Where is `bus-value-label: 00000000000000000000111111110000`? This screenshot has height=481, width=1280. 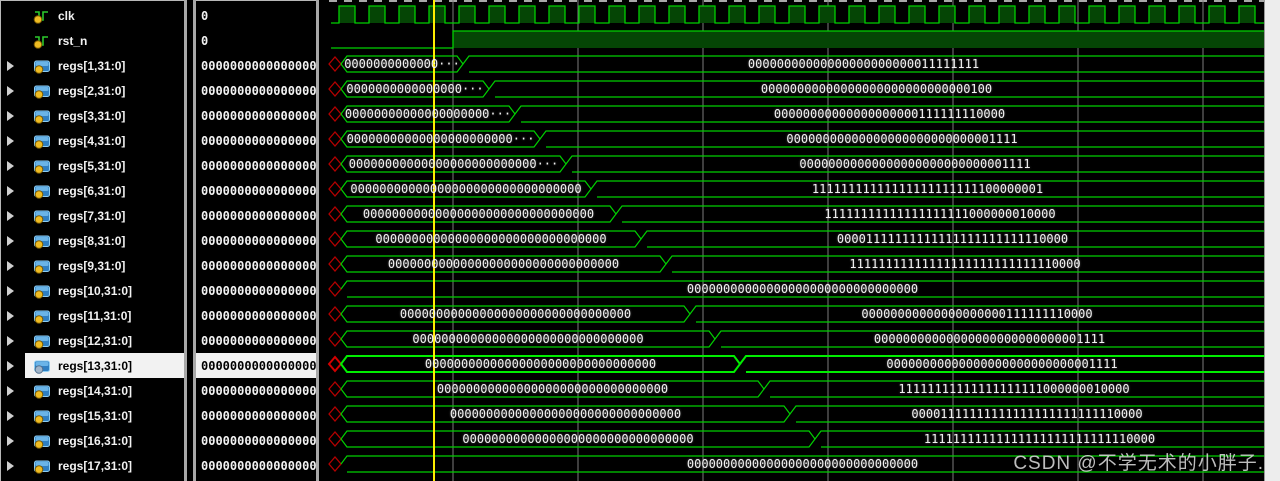 bus-value-label: 00000000000000000000111111110000 is located at coordinates (889, 114).